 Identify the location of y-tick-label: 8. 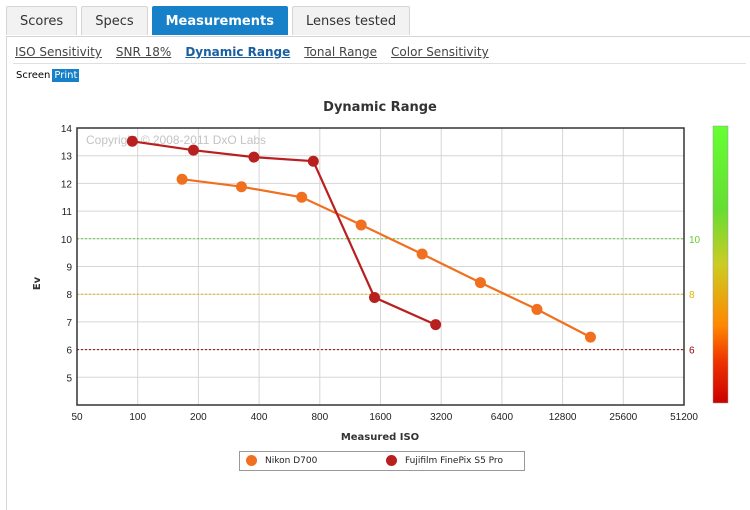
(69, 295).